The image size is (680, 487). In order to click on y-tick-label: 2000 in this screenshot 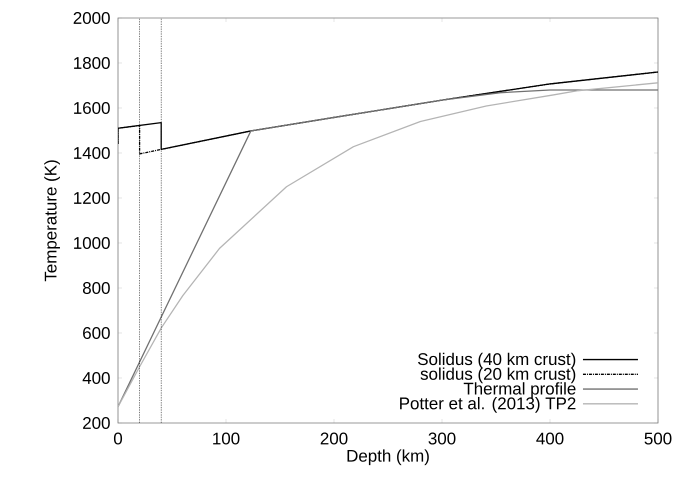, I will do `click(92, 18)`.